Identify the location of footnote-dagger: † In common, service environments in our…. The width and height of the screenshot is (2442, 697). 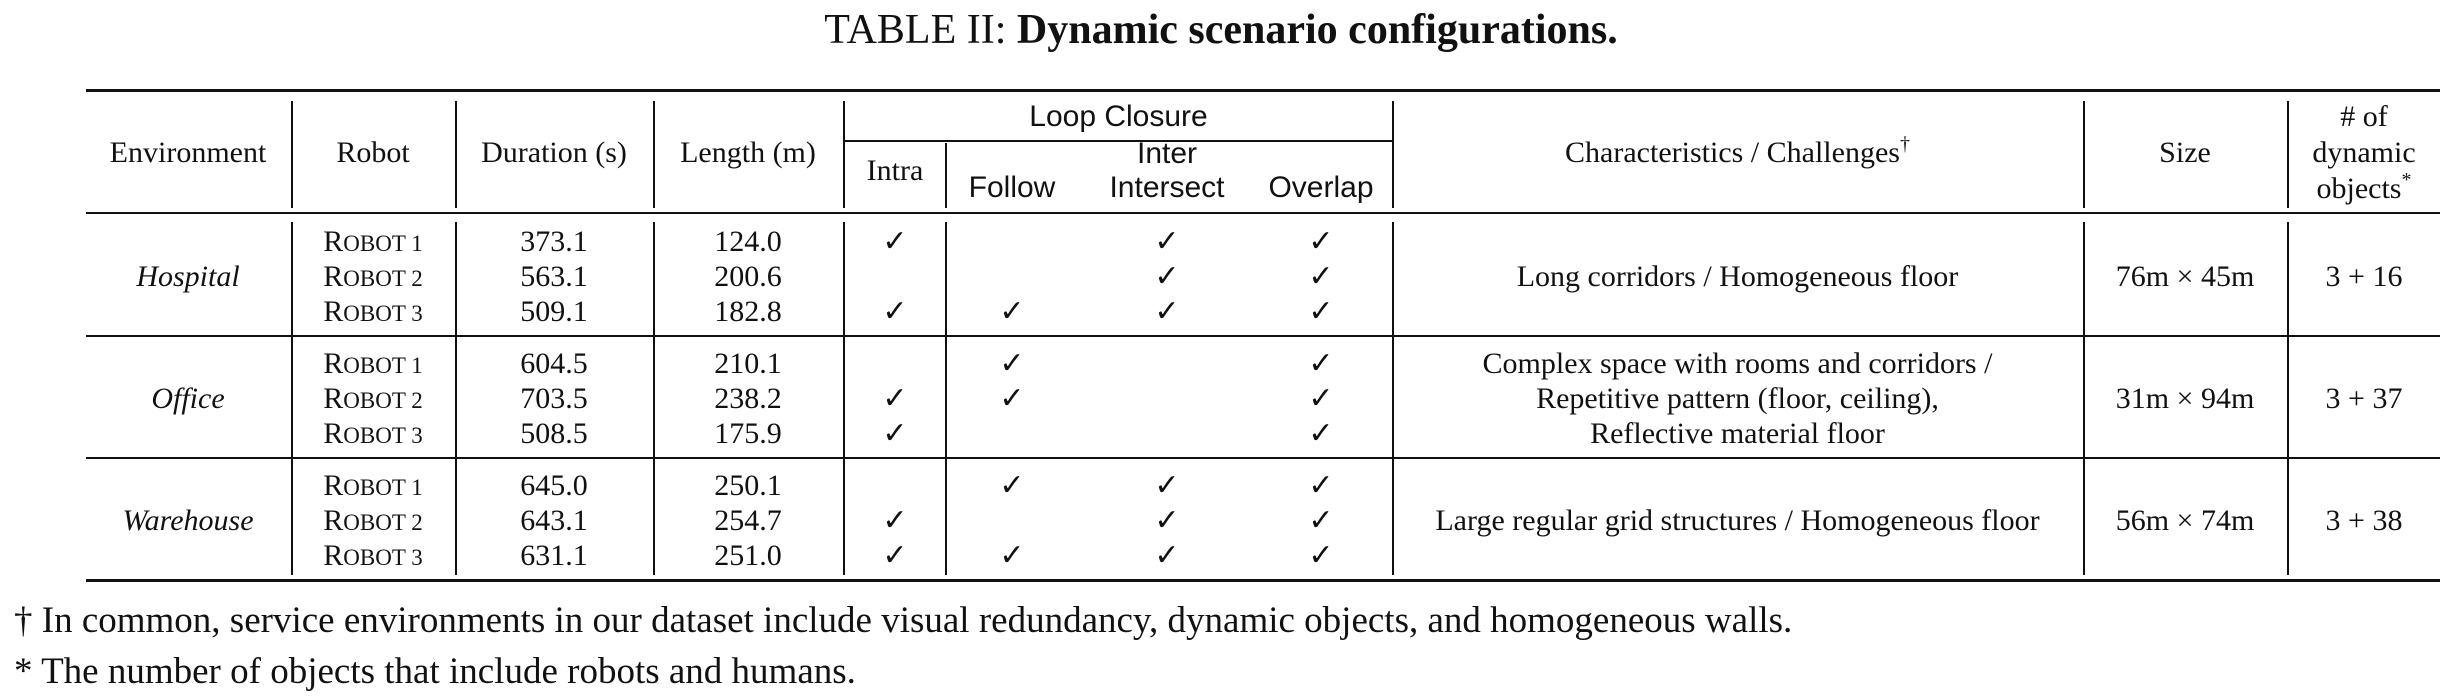
(903, 621).